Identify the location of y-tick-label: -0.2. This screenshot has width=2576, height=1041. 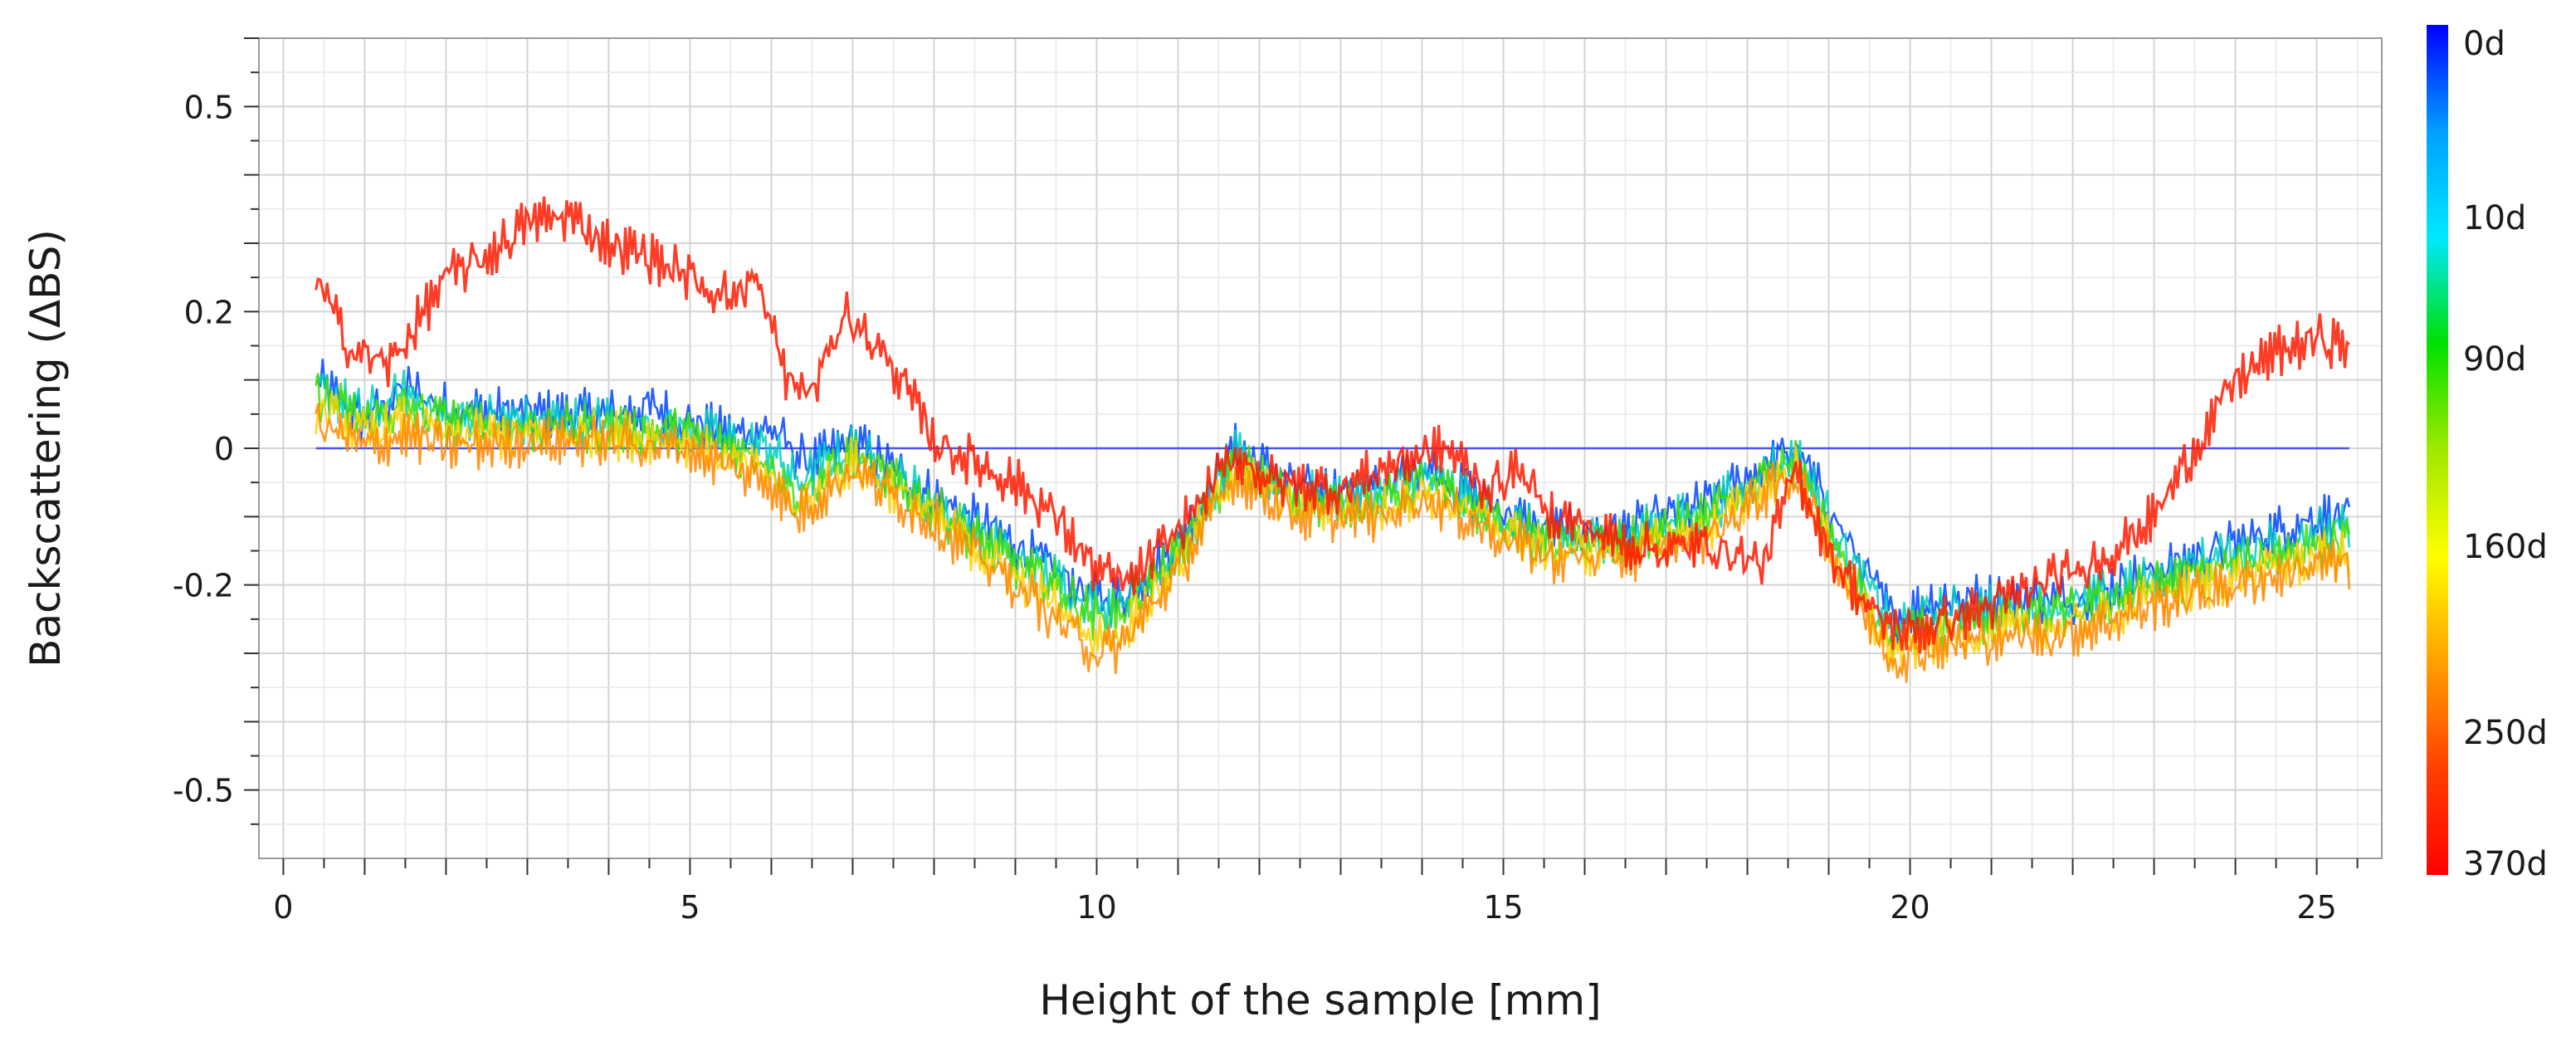
(203, 586).